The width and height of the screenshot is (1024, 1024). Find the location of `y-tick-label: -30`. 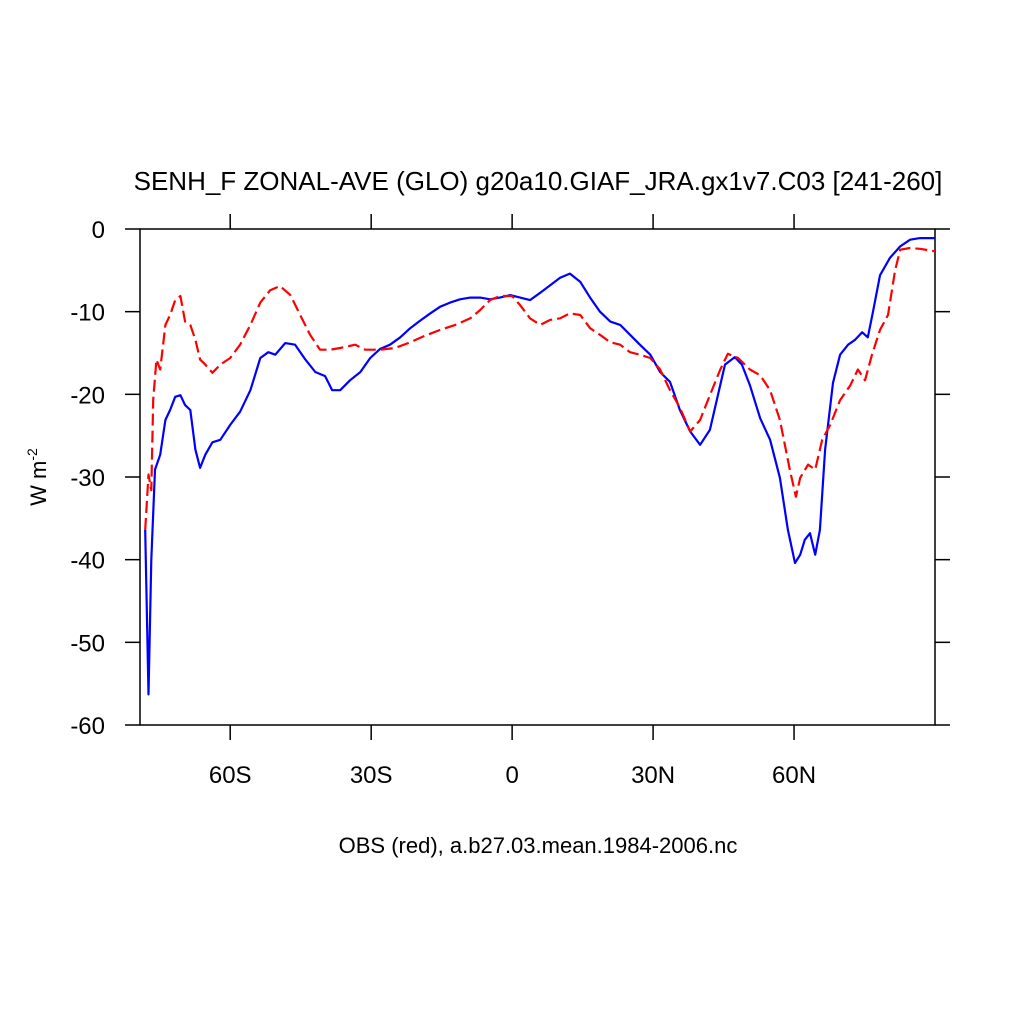

y-tick-label: -30 is located at coordinates (87, 478).